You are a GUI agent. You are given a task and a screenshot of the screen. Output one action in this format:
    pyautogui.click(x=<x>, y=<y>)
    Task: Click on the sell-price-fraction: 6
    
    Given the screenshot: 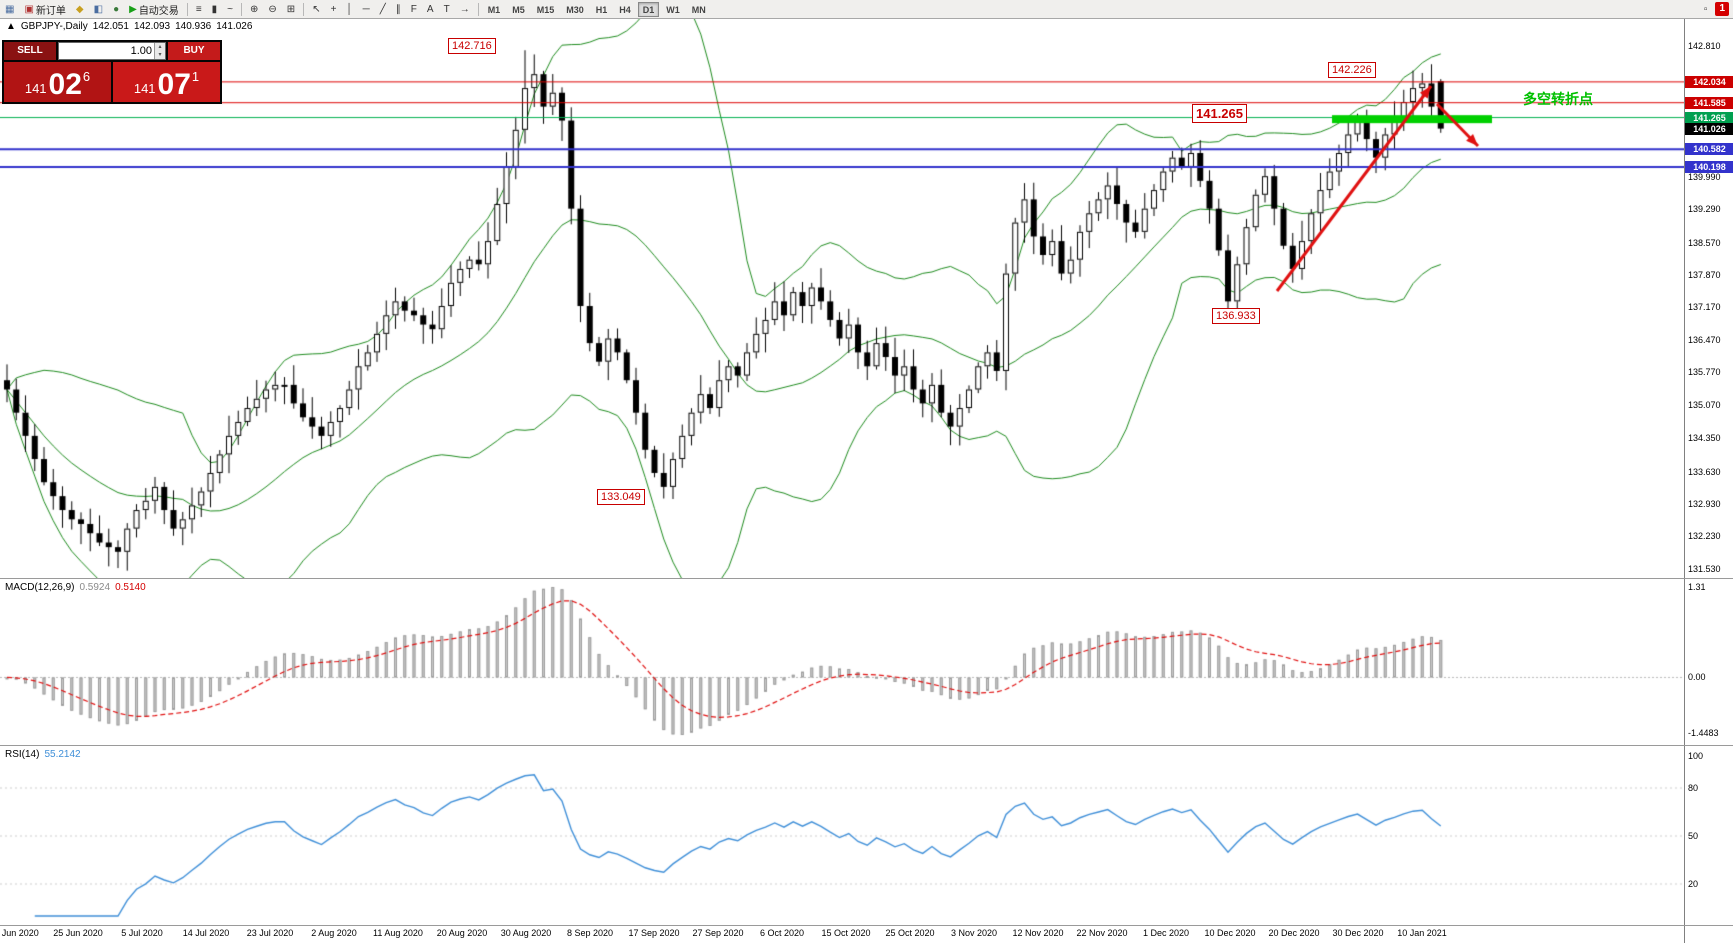 What is the action you would take?
    pyautogui.click(x=86, y=76)
    